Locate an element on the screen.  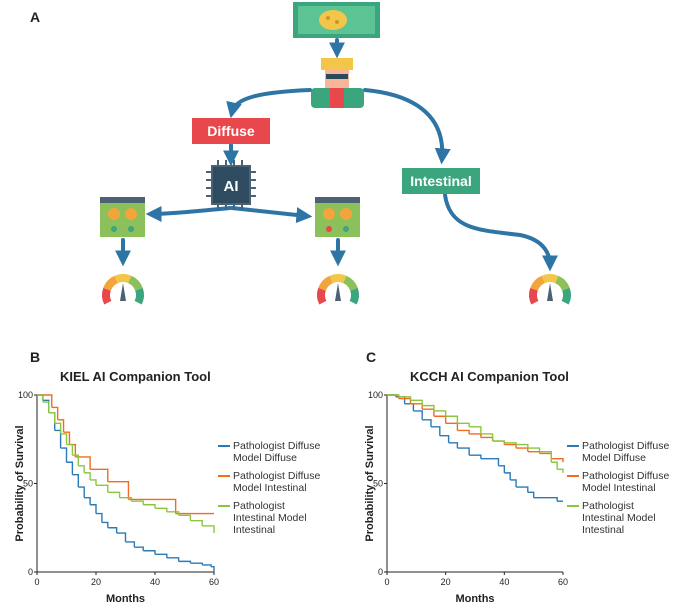
intestinal-box is located at coordinates (441, 181).